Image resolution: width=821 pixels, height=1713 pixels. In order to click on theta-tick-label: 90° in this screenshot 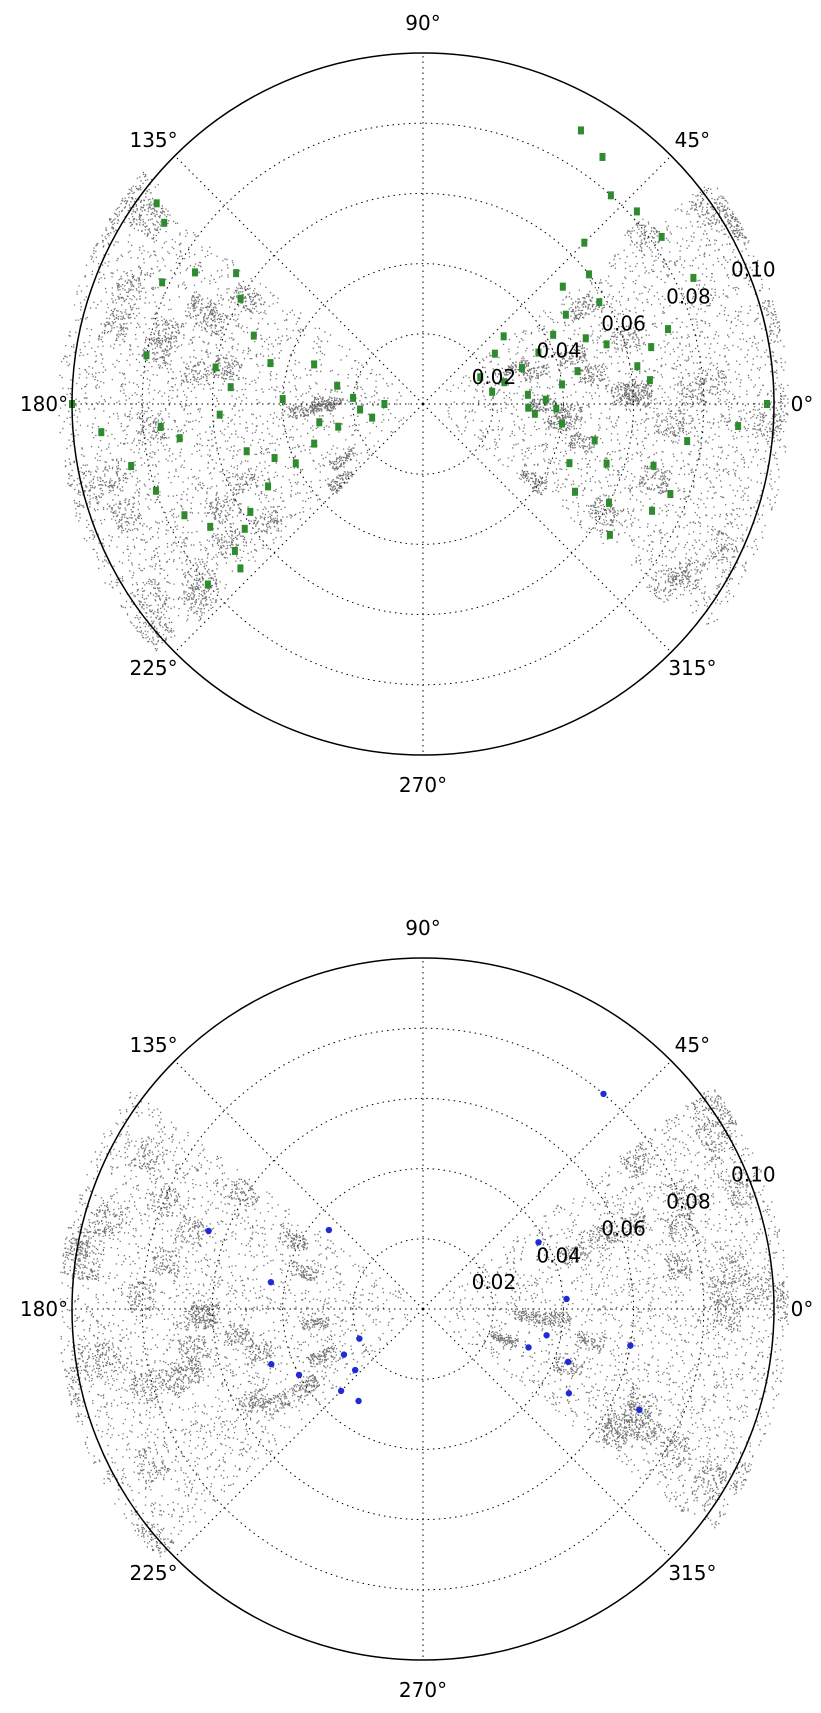, I will do `click(422, 23)`.